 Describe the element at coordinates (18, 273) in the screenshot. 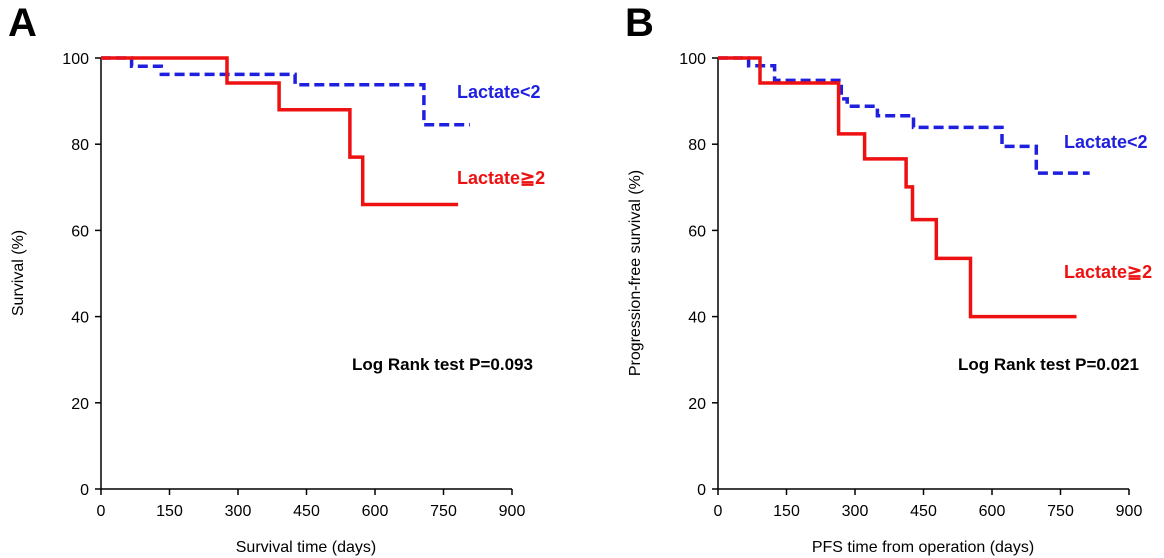

I see `panel-a-y-axis-label: Survival (%)` at that location.